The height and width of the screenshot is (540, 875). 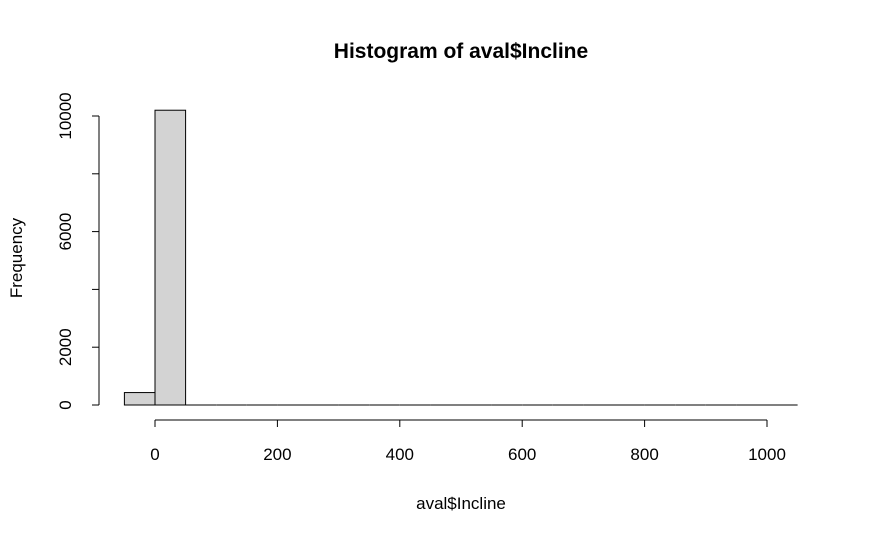 What do you see at coordinates (400, 454) in the screenshot?
I see `x-tick-label: 400` at bounding box center [400, 454].